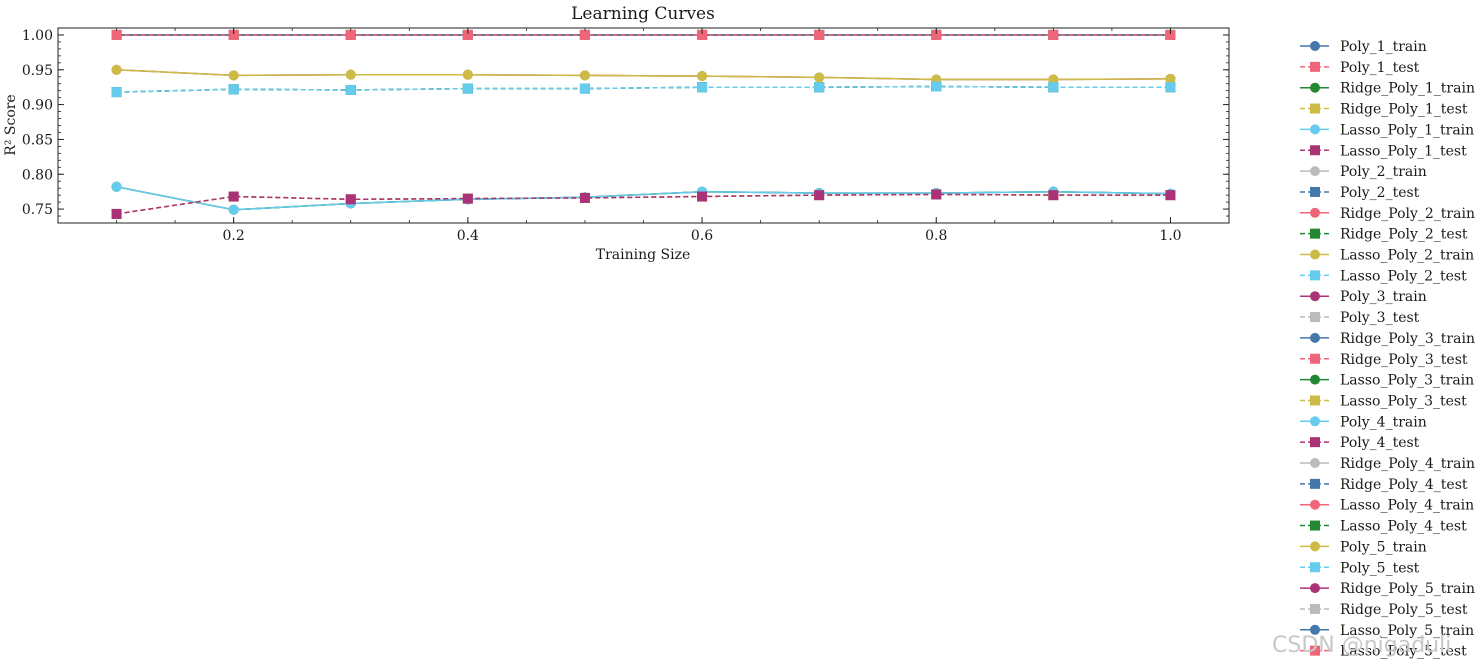 This screenshot has width=1480, height=668. What do you see at coordinates (1387, 256) in the screenshot?
I see `legend-item: Lasso_Poly_2_train` at bounding box center [1387, 256].